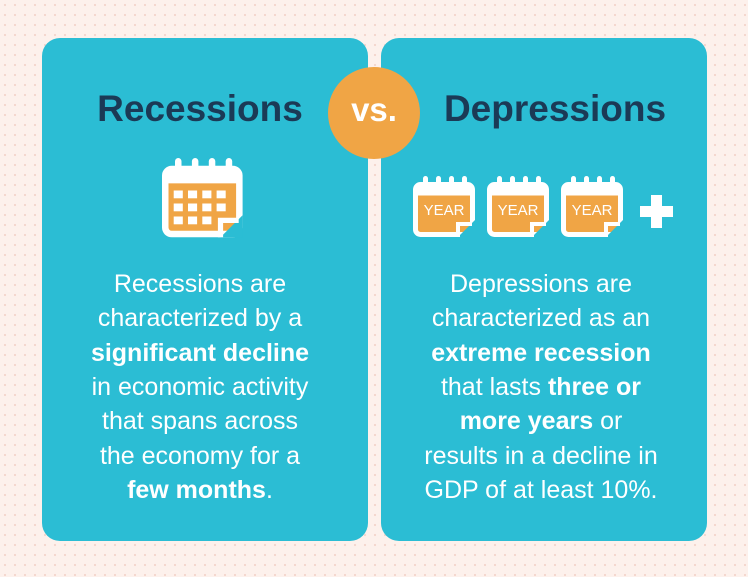  I want to click on body-line: more years or, so click(541, 421).